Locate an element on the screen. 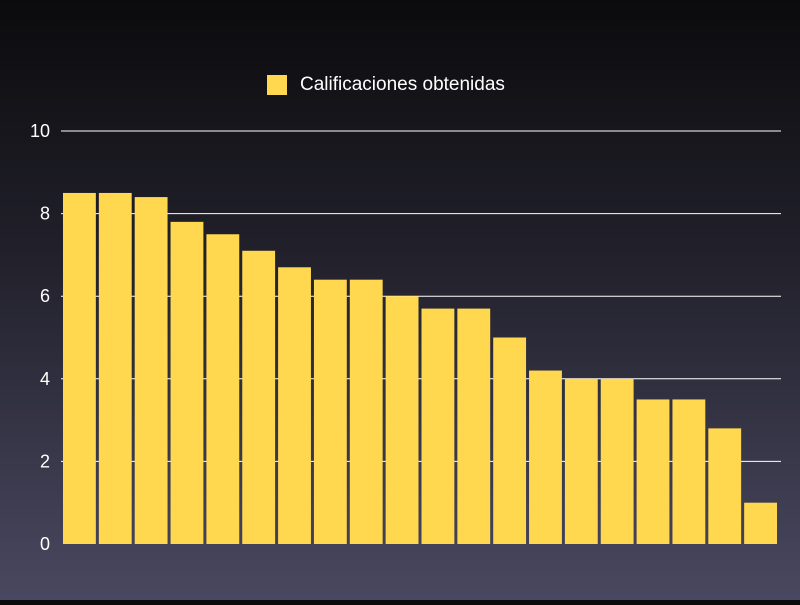 The image size is (800, 605). legend-label: Calificaciones obtenidas is located at coordinates (402, 84).